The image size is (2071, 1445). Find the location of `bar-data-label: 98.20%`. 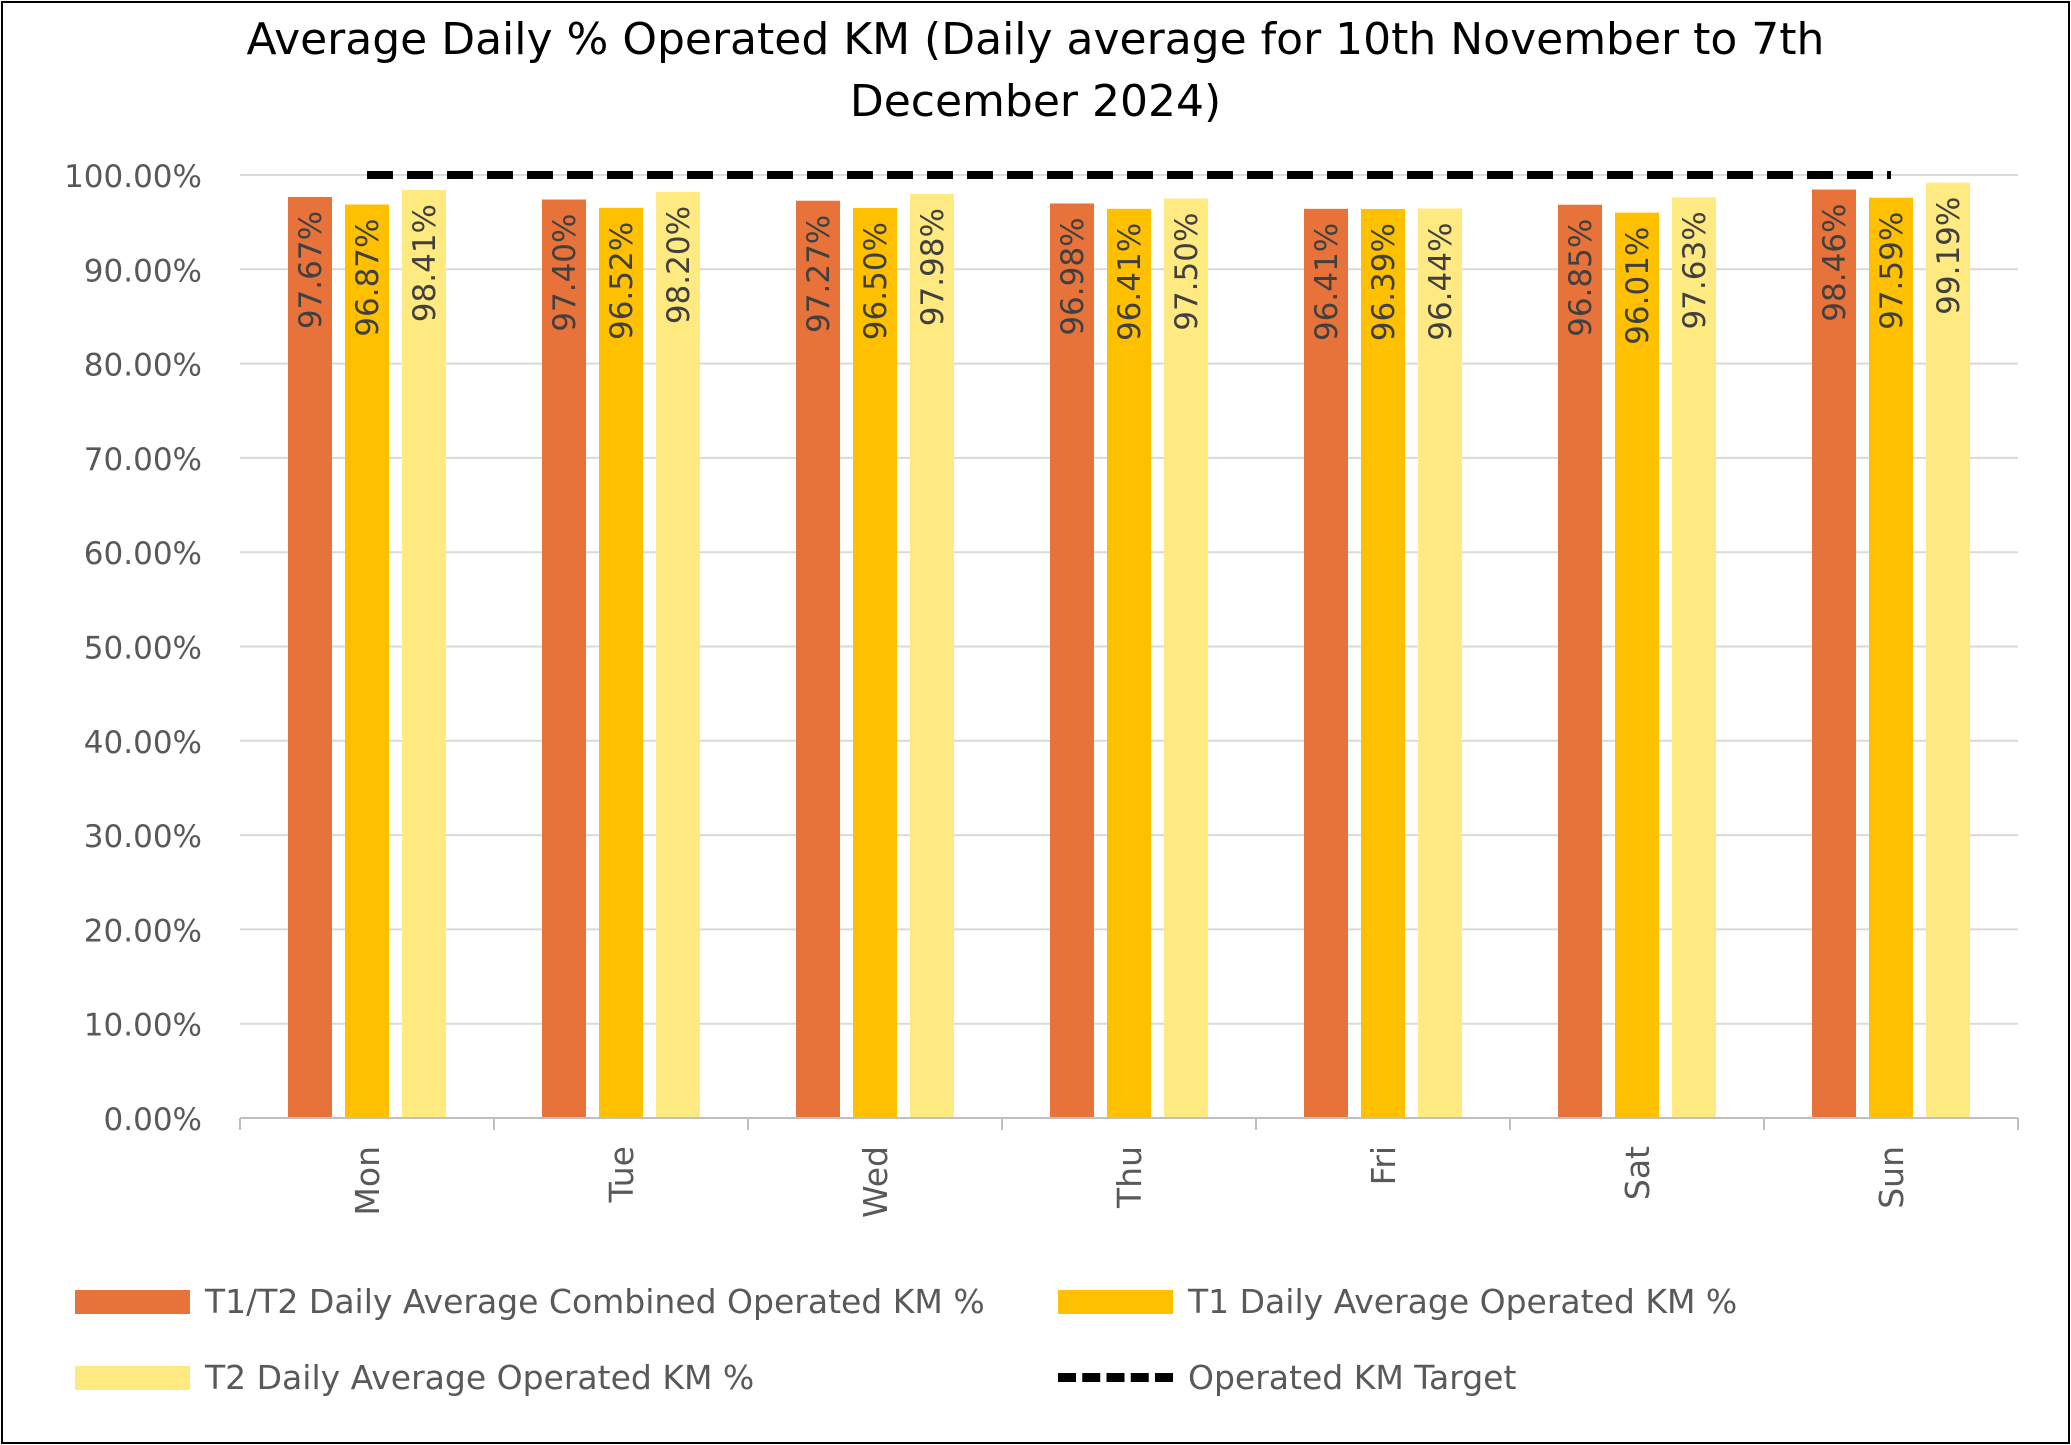

bar-data-label: 98.20% is located at coordinates (679, 265).